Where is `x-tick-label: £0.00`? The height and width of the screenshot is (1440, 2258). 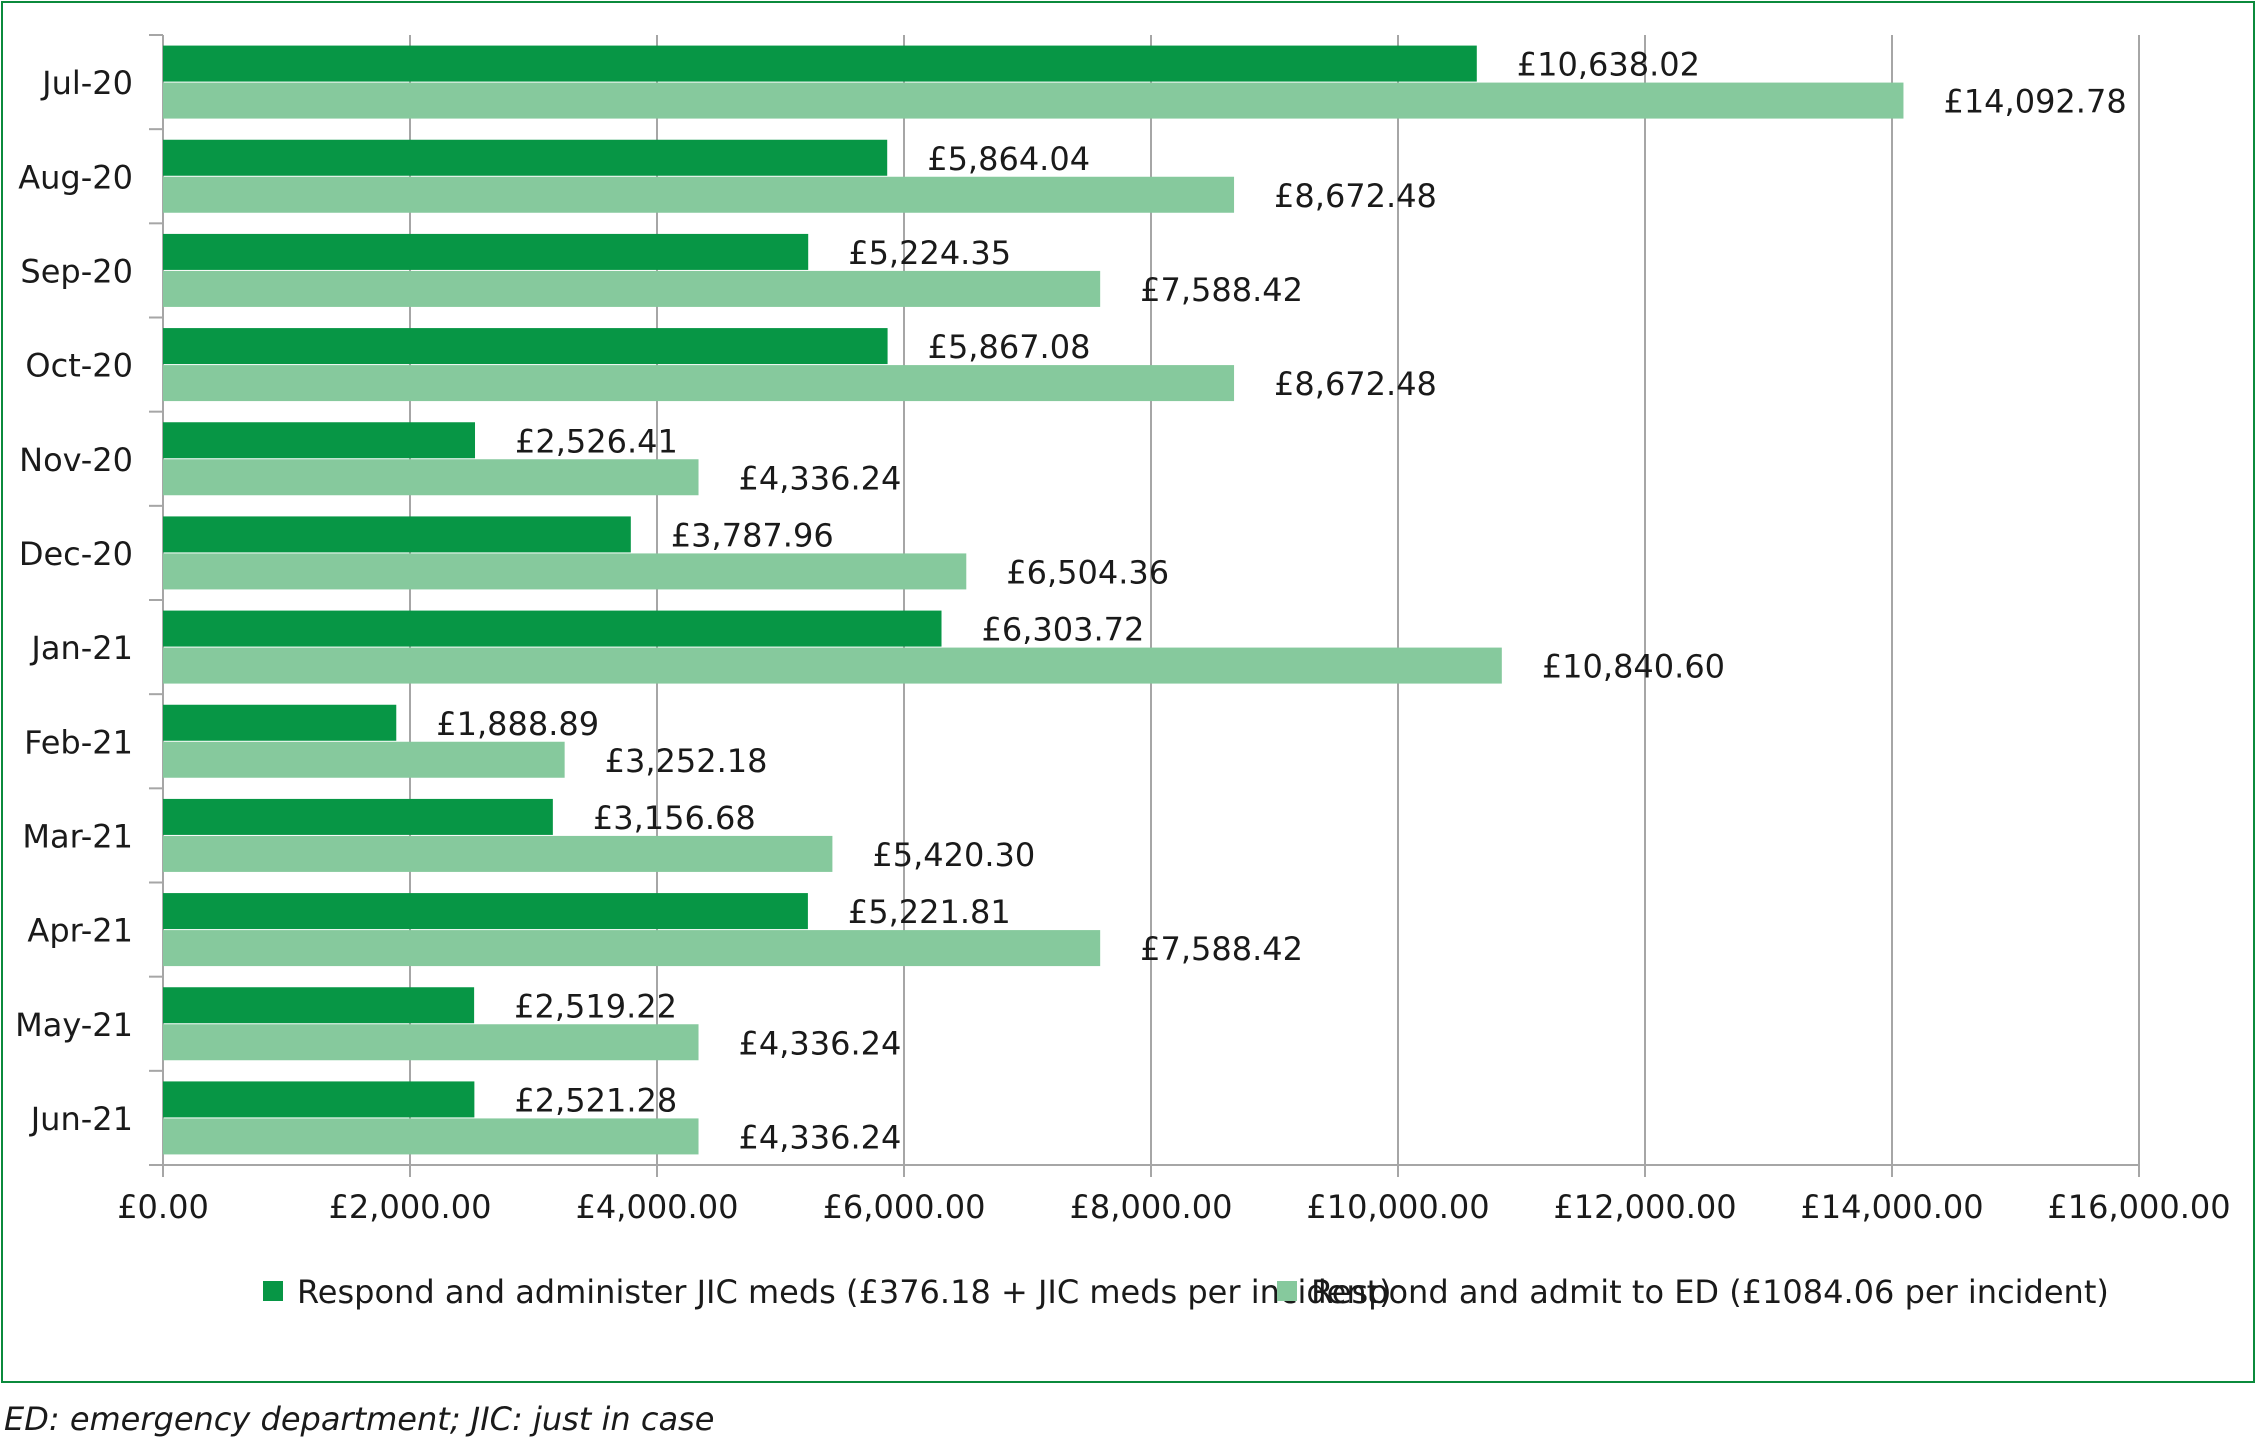 x-tick-label: £0.00 is located at coordinates (163, 1207).